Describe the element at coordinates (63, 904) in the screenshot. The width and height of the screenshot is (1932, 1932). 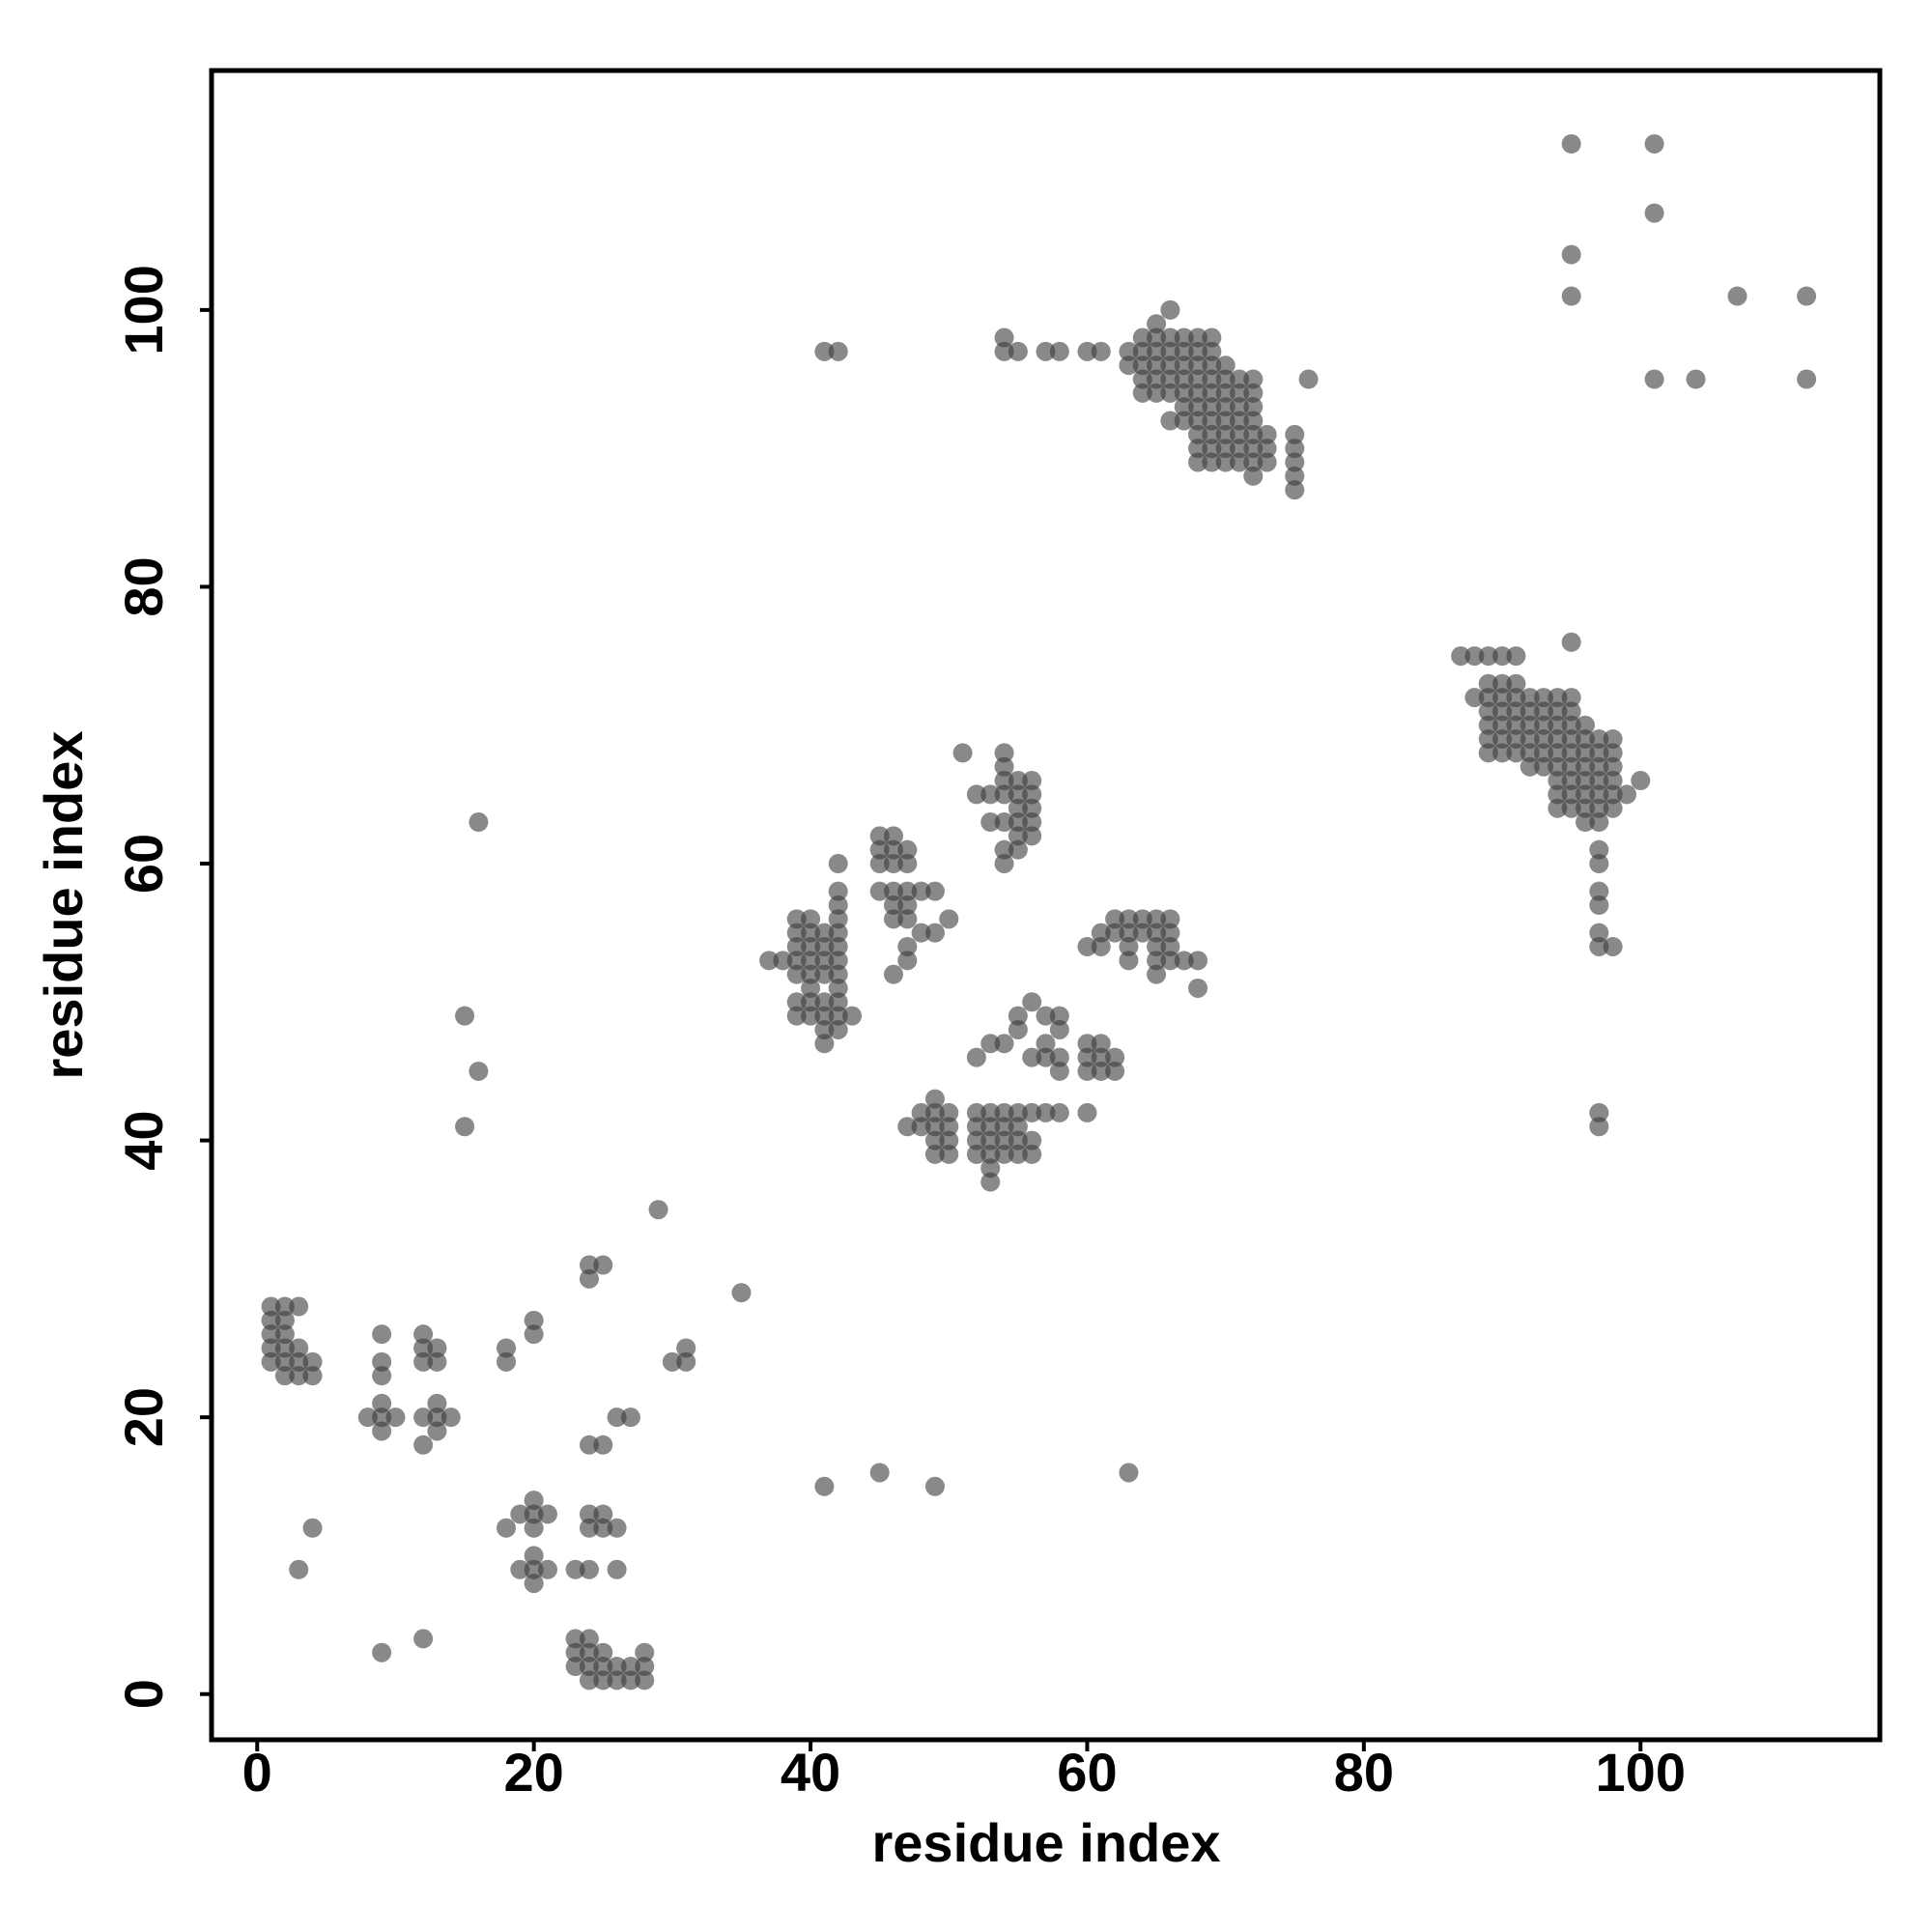
I see `y-axis-label: residue index` at that location.